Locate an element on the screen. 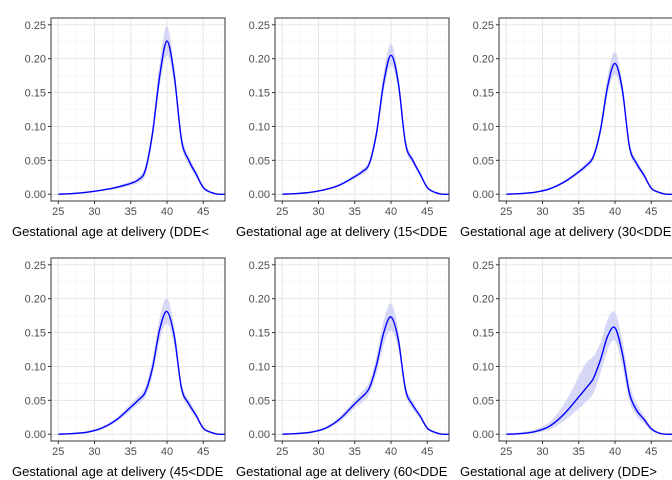 Image resolution: width=672 pixels, height=480 pixels. x-axis-title: Gestational age at delivery (15<DDE is located at coordinates (342, 231).